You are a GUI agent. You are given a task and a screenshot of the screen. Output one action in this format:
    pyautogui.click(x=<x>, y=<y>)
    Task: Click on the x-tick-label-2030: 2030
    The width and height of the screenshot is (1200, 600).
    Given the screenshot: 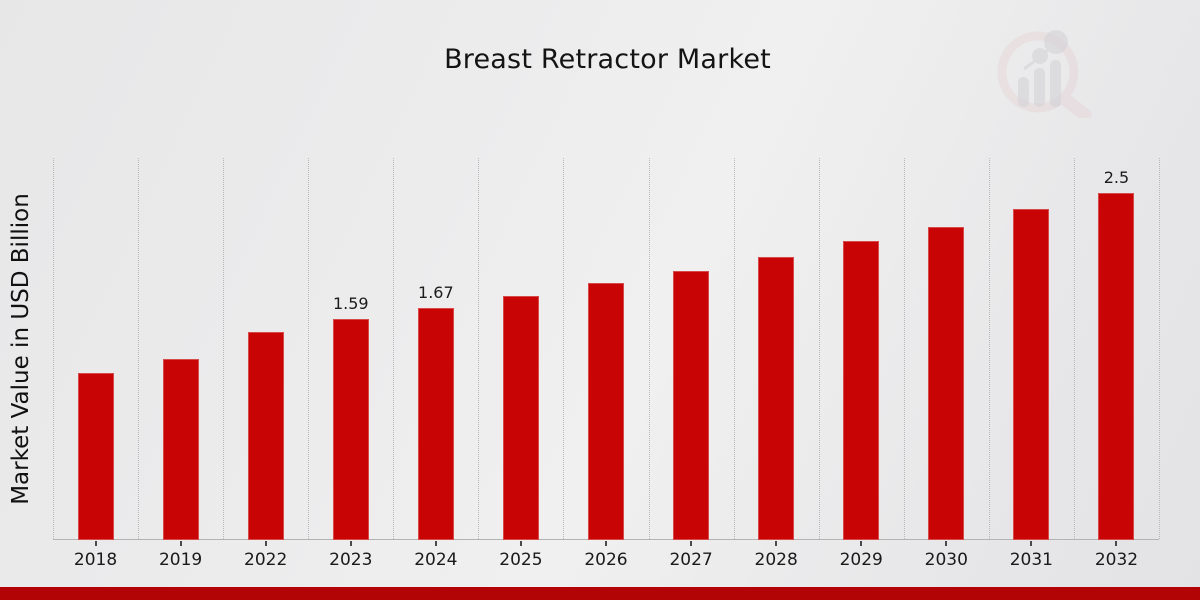 What is the action you would take?
    pyautogui.click(x=946, y=560)
    